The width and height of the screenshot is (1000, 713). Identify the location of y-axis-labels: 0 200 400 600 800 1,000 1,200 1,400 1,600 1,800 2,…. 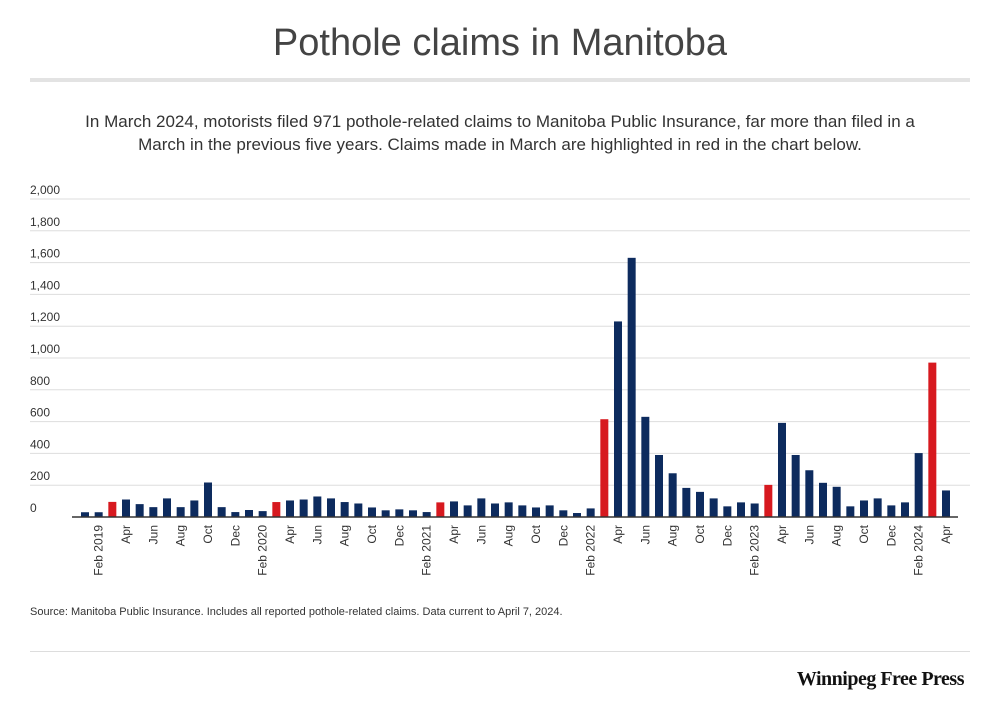
(45, 349).